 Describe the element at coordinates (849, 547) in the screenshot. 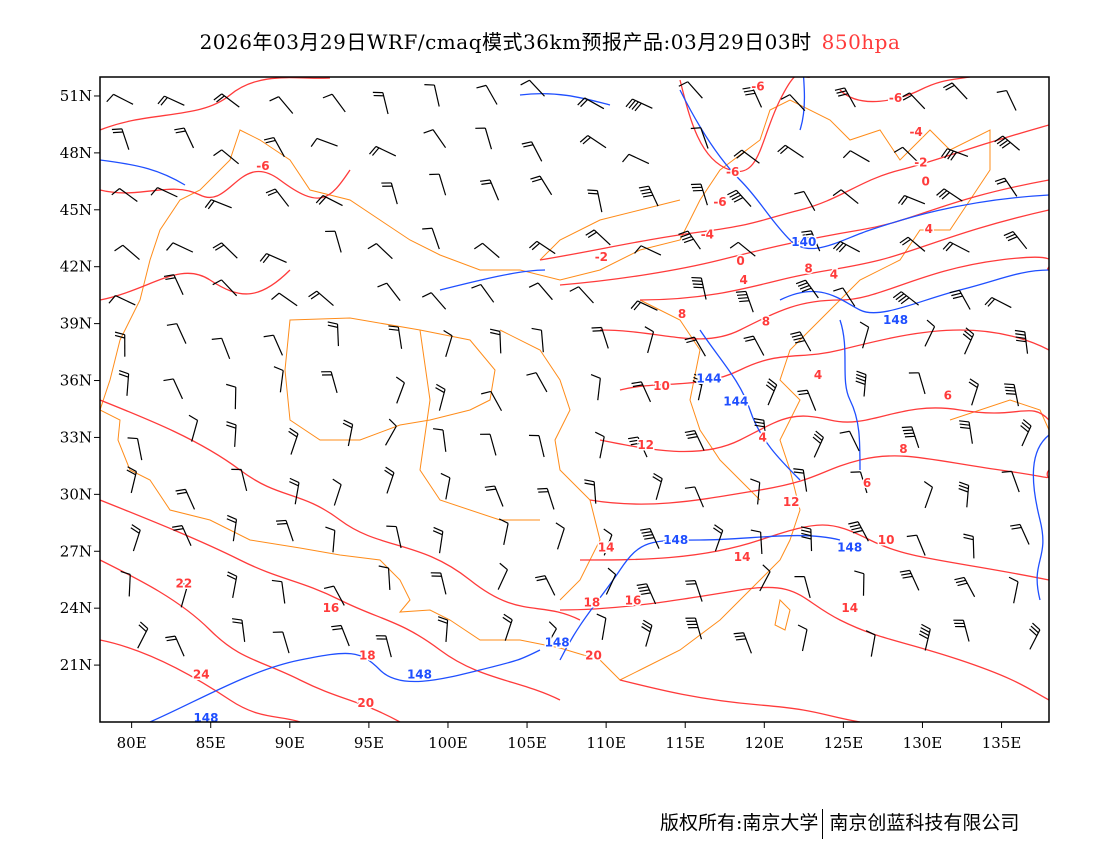

I see `height-label: 148` at that location.